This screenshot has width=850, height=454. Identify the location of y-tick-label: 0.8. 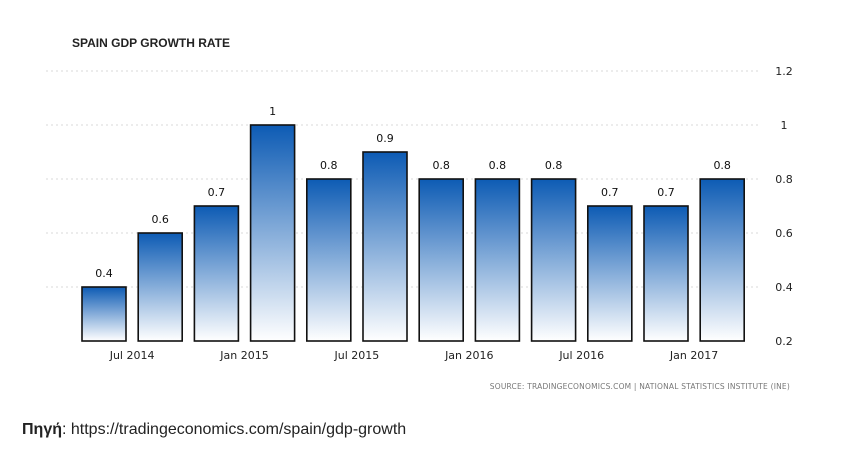
(784, 179).